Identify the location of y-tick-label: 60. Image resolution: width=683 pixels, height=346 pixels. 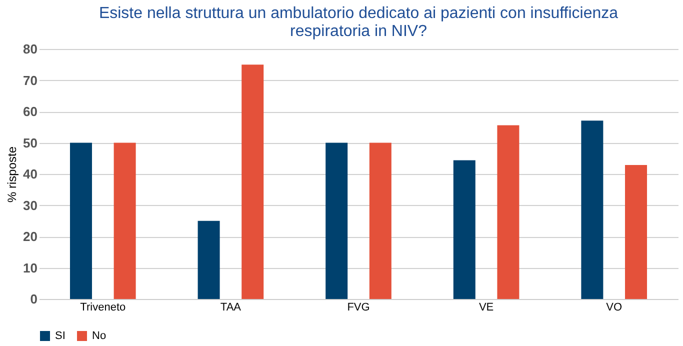
(30, 111).